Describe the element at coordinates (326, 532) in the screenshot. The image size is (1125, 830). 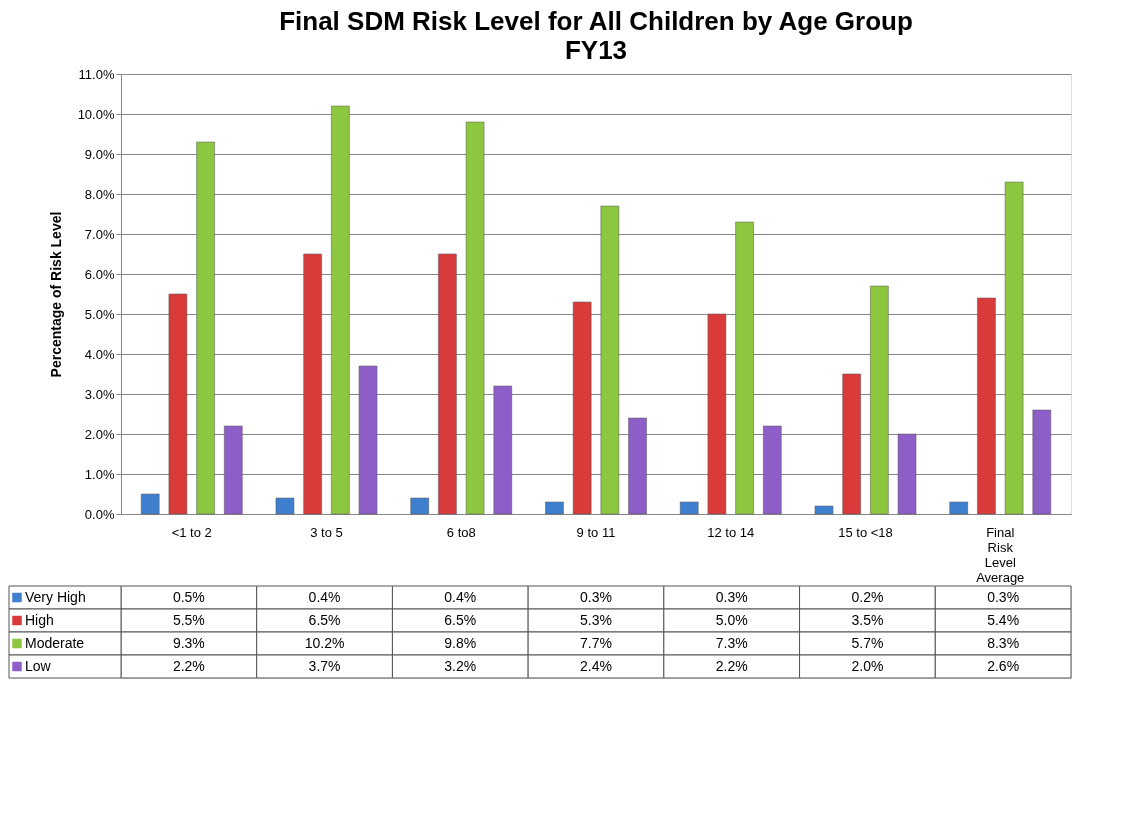
I see `x-tick-label: 3 to 5` at that location.